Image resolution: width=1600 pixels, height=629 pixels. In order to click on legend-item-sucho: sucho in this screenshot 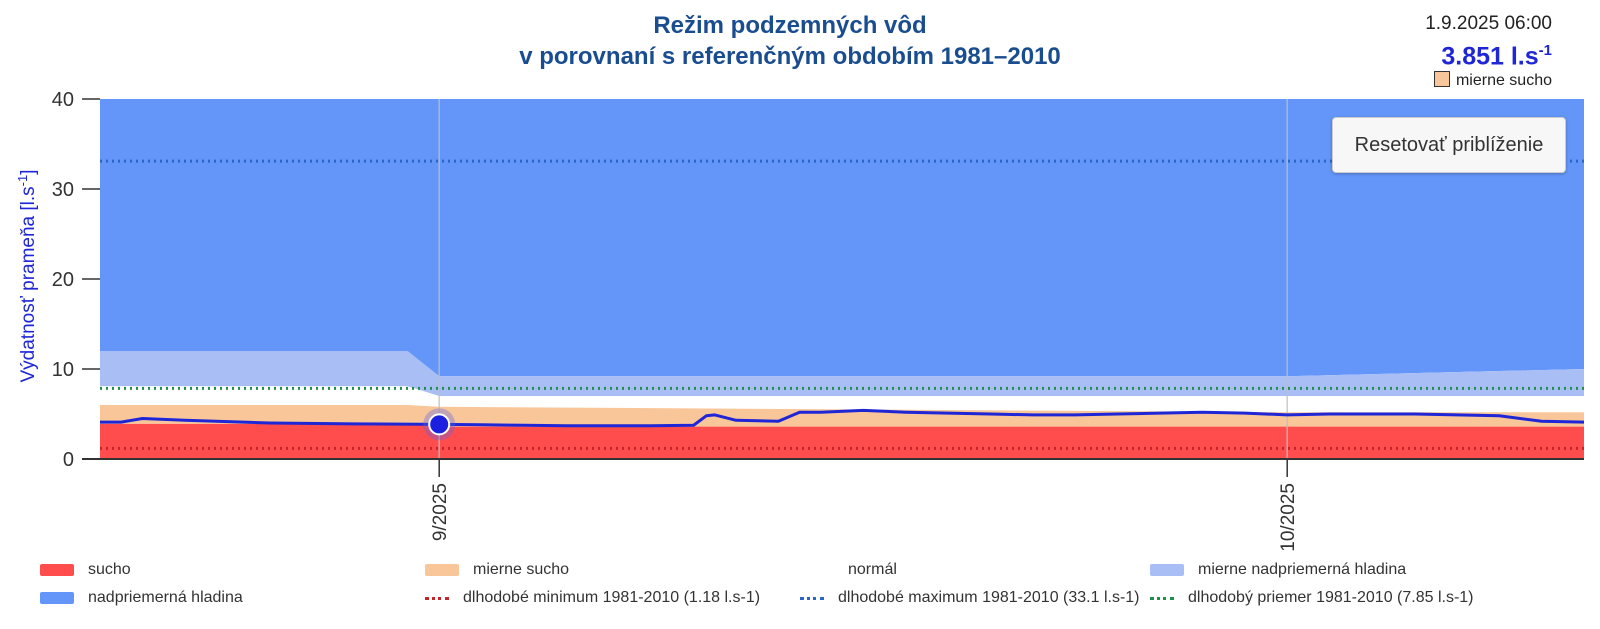, I will do `click(85, 570)`.